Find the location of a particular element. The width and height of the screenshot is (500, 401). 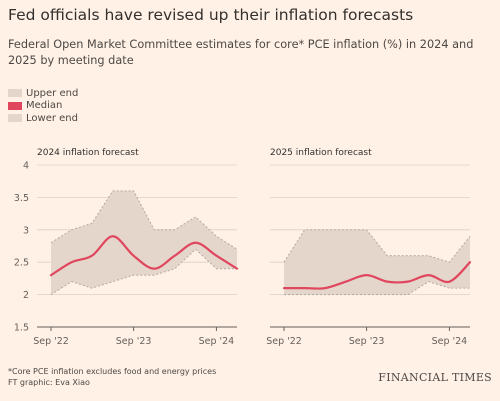

legend-item-lower: Lower end is located at coordinates (43, 118).